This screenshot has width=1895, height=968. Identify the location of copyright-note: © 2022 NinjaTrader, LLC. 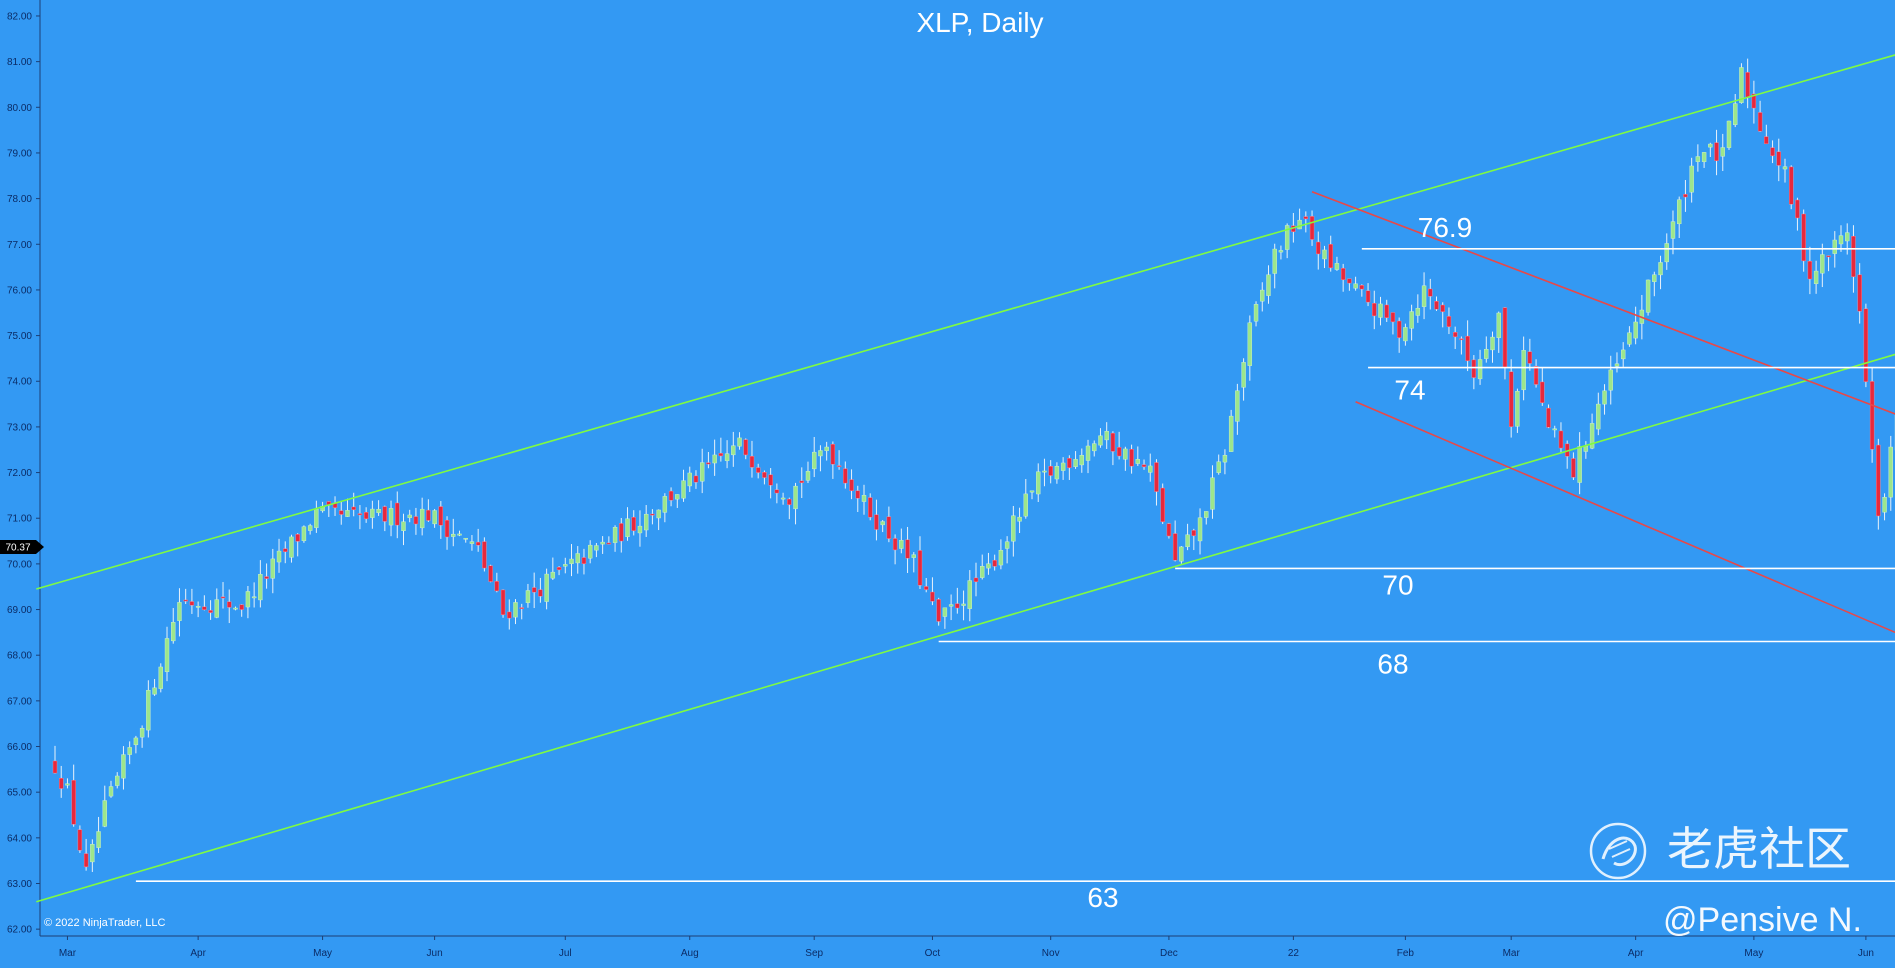
(104, 923).